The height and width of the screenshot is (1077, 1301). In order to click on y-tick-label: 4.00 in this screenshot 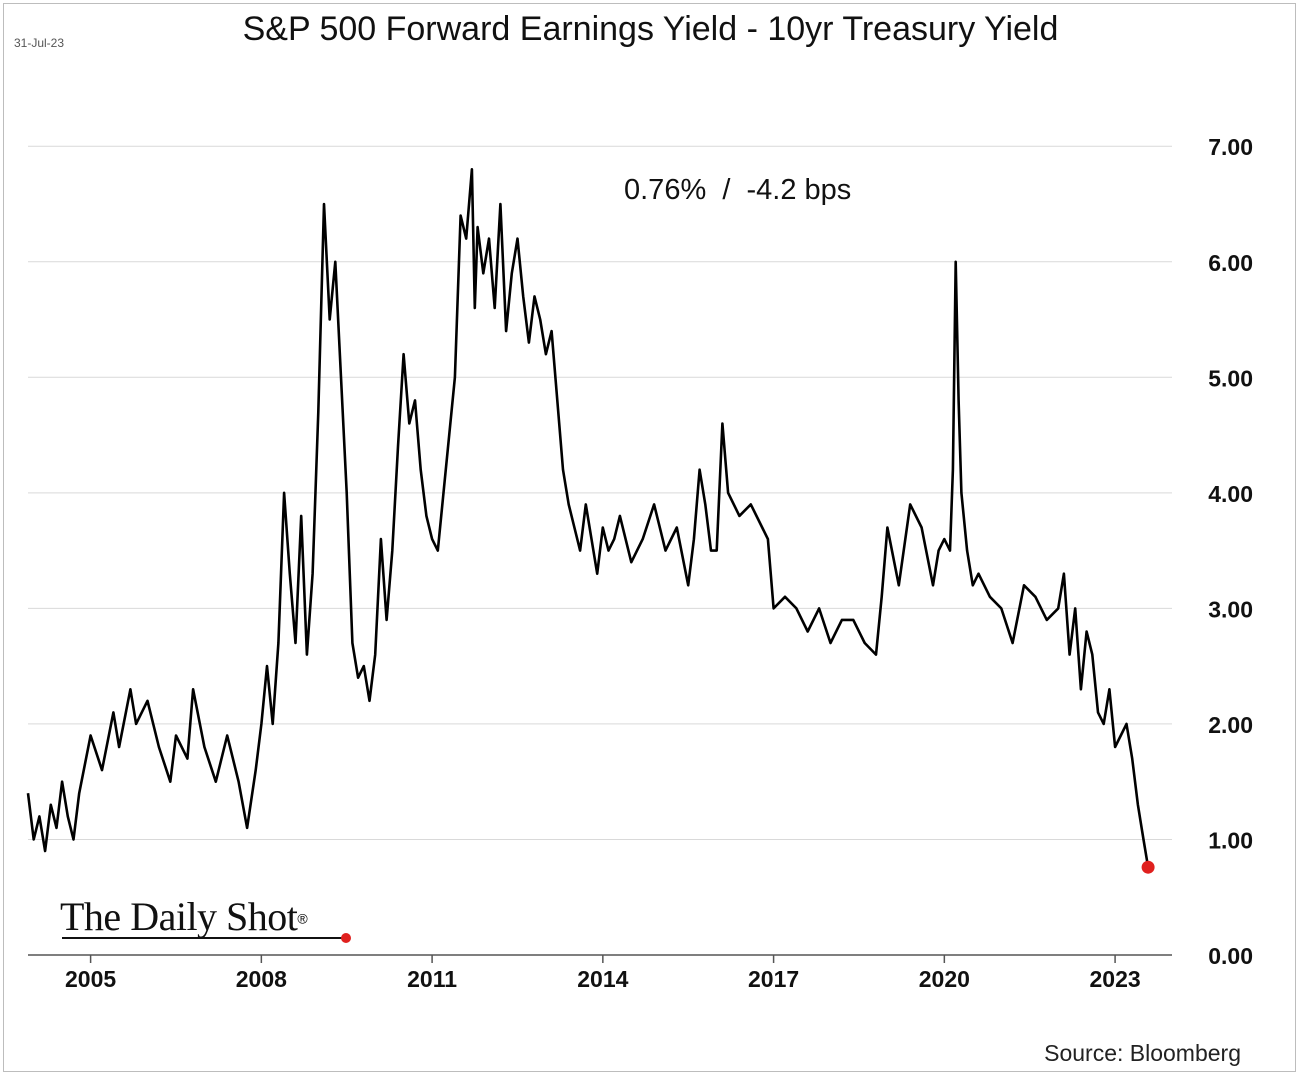, I will do `click(1230, 494)`.